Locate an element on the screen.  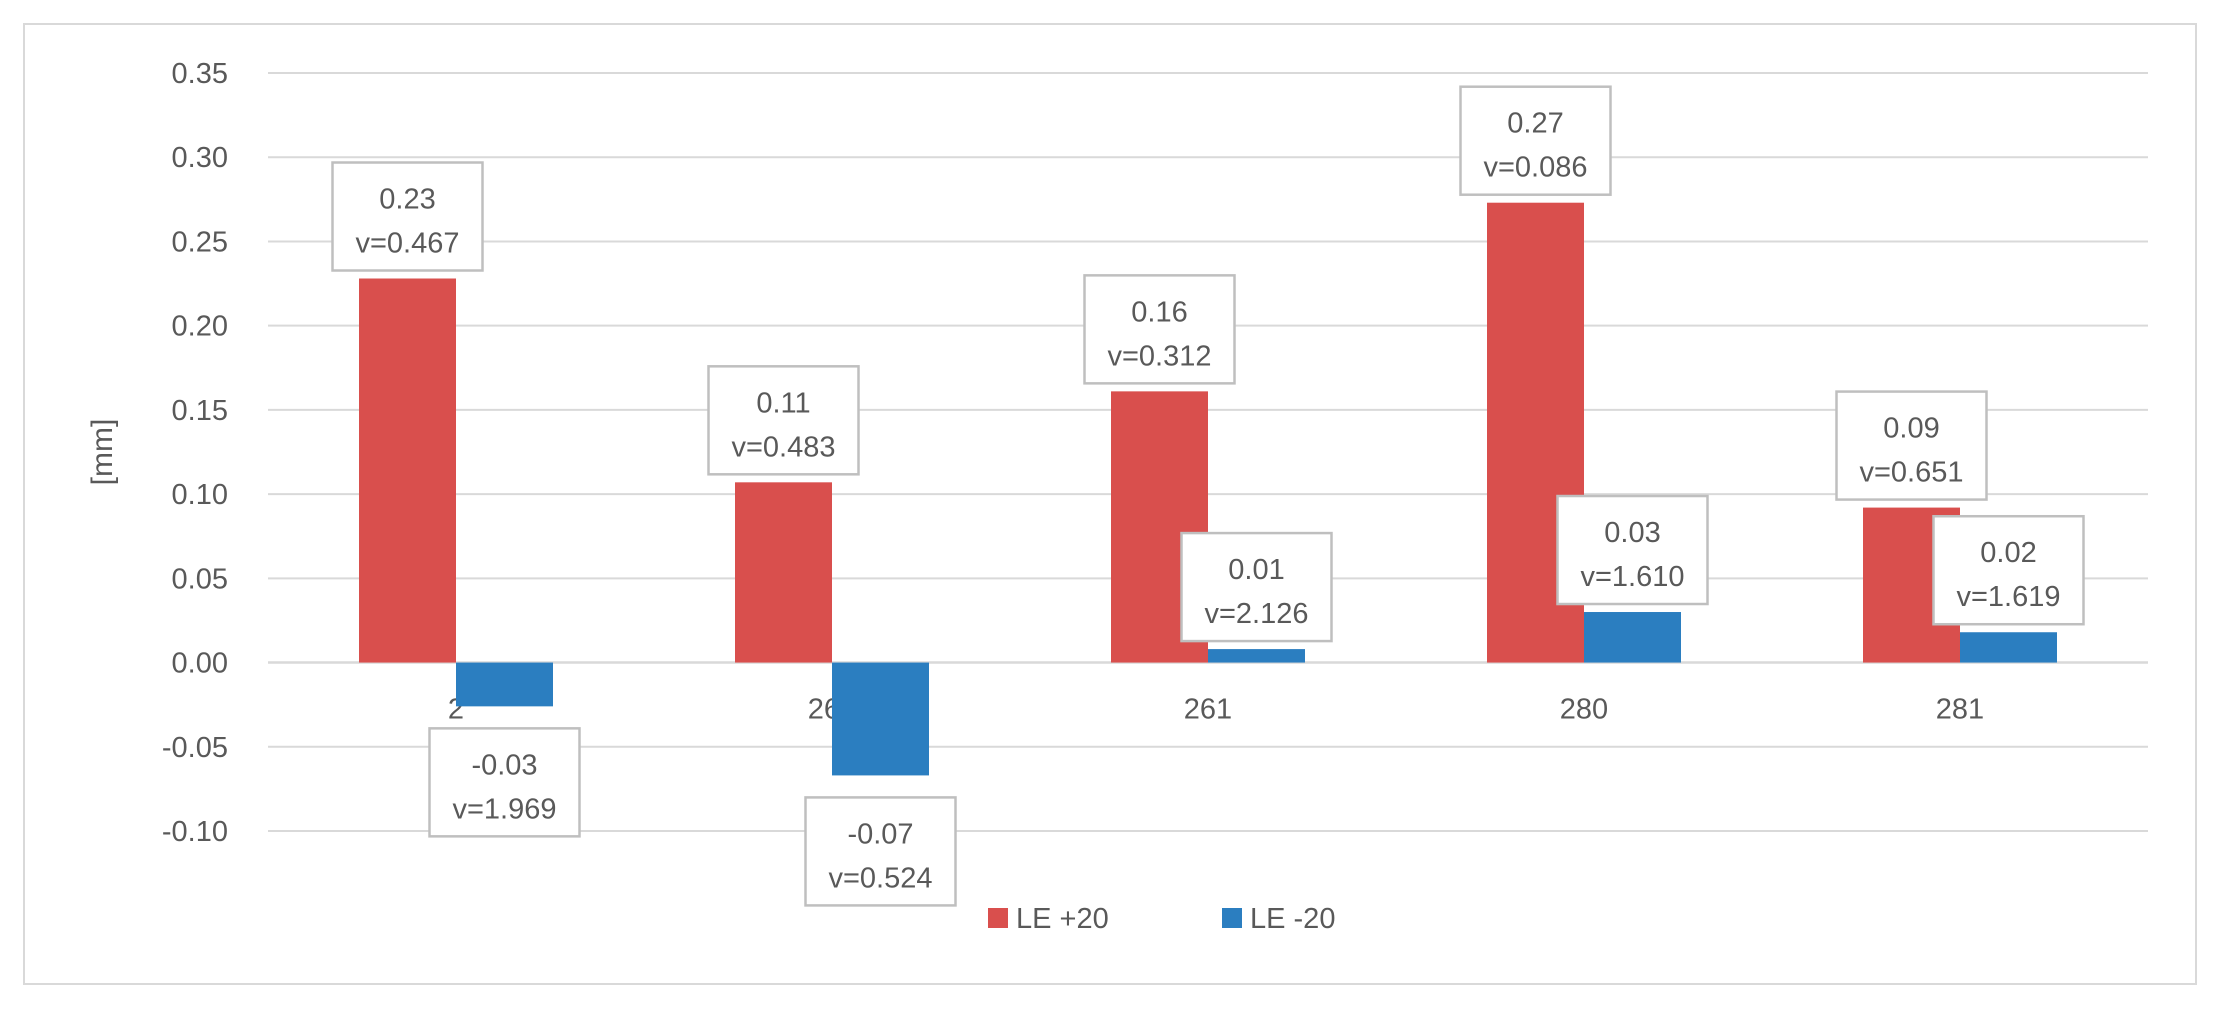
y-tick-label: -0.05 is located at coordinates (195, 748).